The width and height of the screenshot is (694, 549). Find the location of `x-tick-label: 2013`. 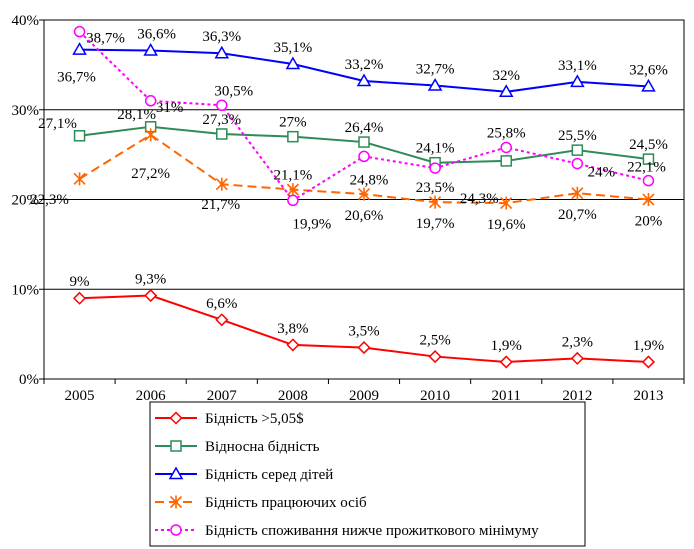

x-tick-label: 2013 is located at coordinates (648, 396).